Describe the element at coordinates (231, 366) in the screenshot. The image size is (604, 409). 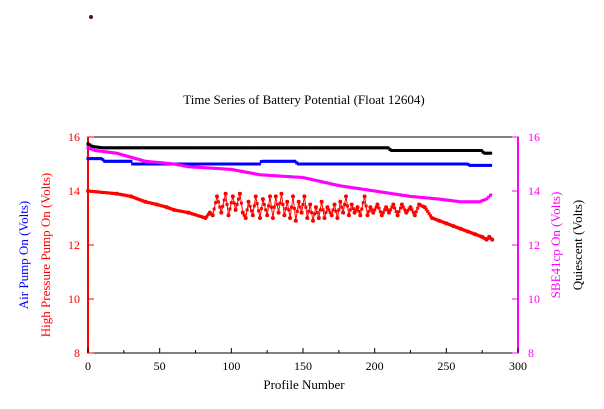
I see `x-tick-label: 100` at that location.